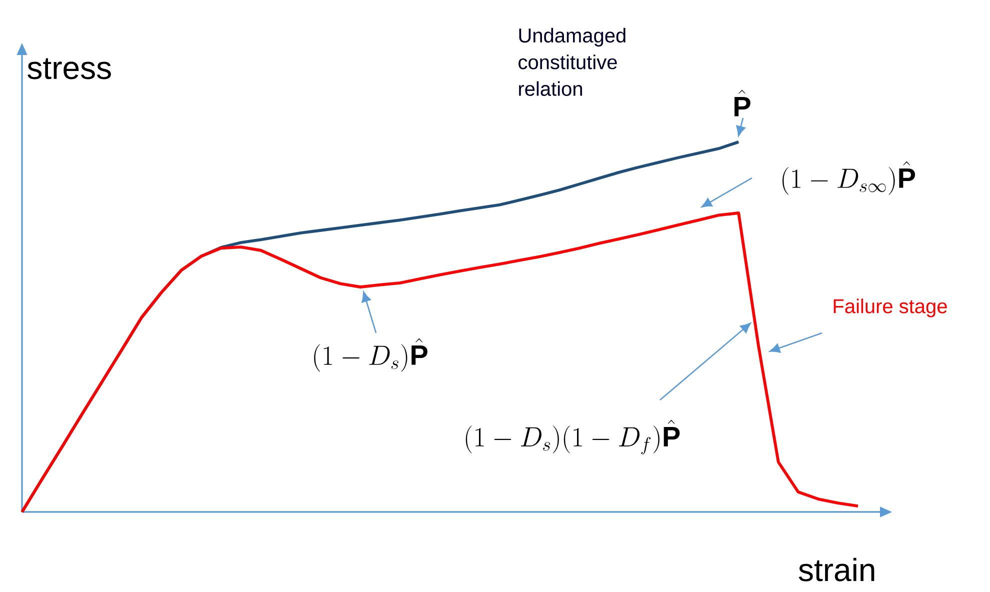 The image size is (990, 592). What do you see at coordinates (69, 69) in the screenshot?
I see `y-axis-title: stress` at bounding box center [69, 69].